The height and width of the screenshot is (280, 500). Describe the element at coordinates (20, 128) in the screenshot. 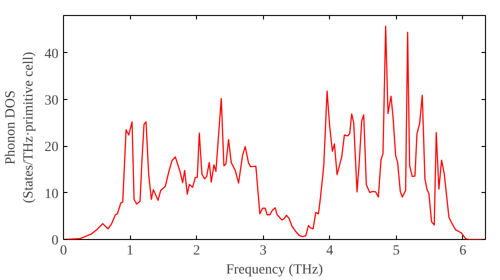

I see `y-axis-title: Phonon DOS (States/THz·primitive cell)` at that location.